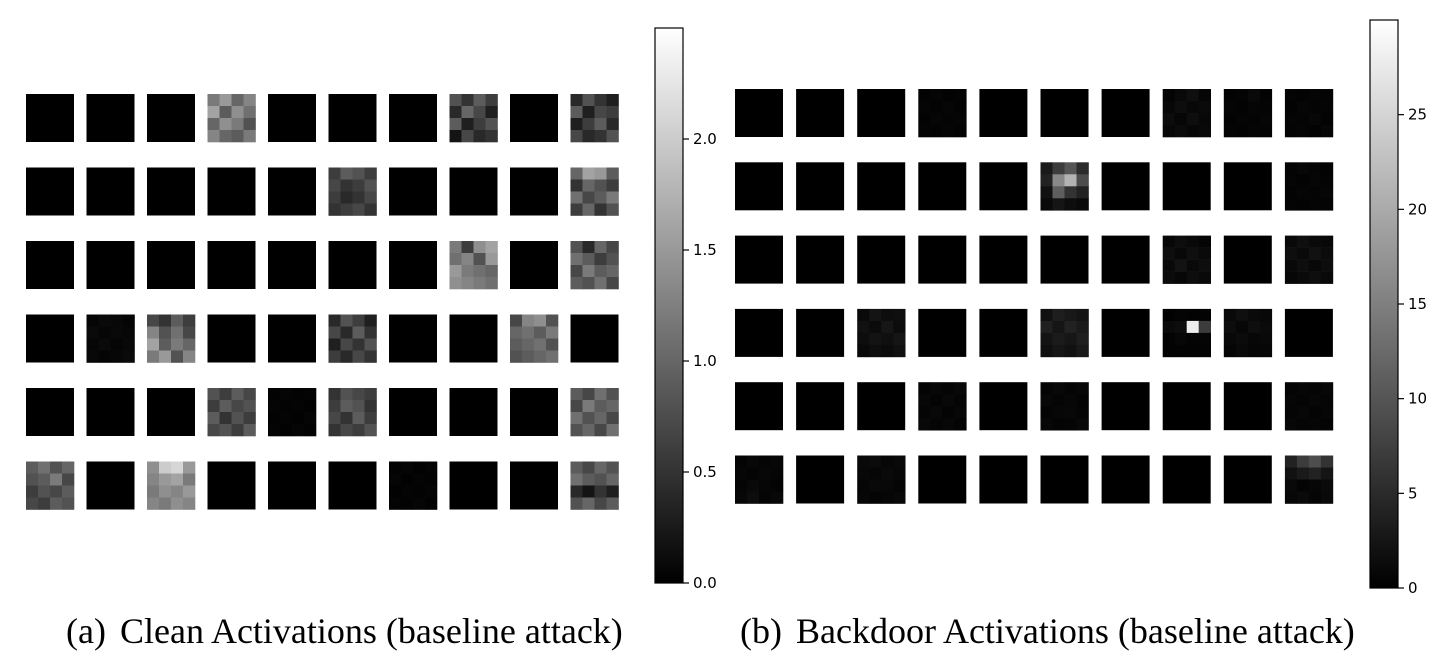  What do you see at coordinates (1125, 186) in the screenshot?
I see `tile-fill-r1-c6` at bounding box center [1125, 186].